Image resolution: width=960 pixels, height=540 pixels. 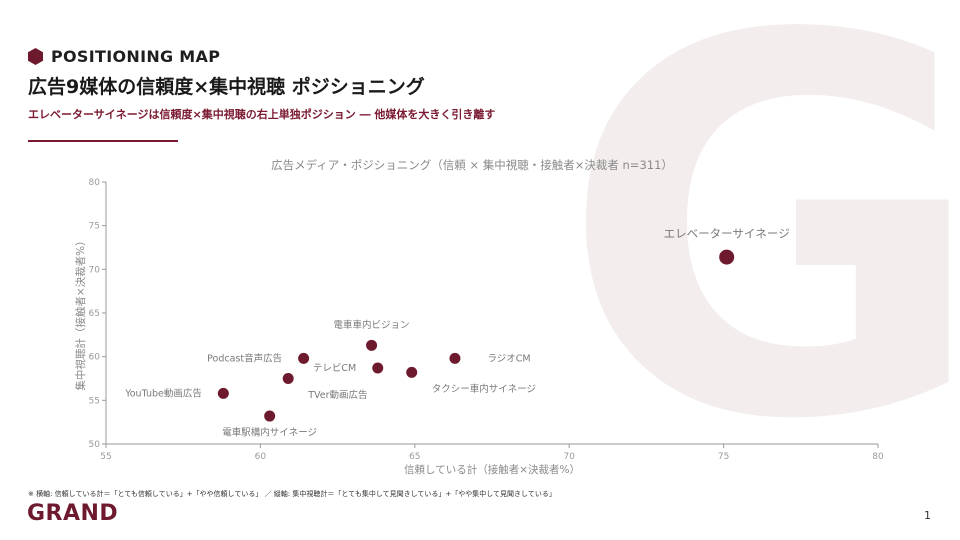 I want to click on x-tick-label: 75, so click(x=723, y=457).